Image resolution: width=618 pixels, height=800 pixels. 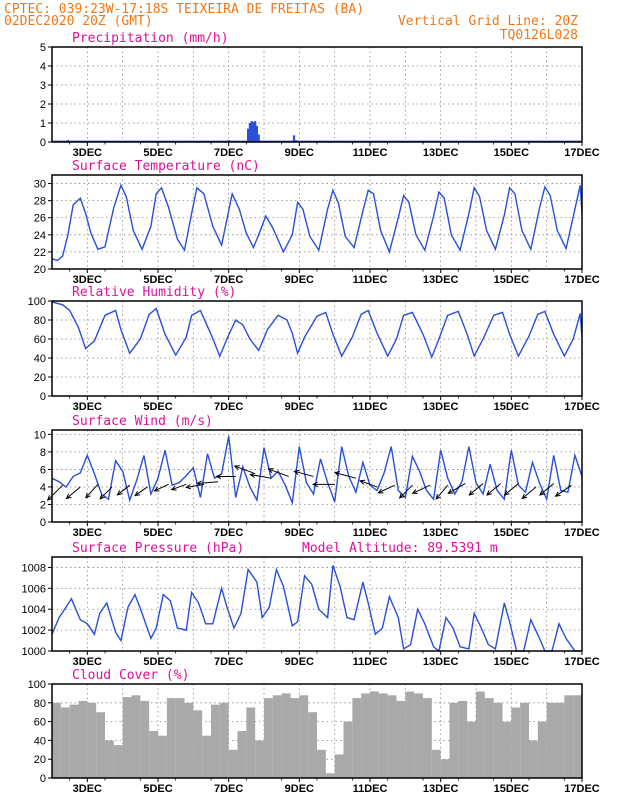 I want to click on y-tick-label: 26, so click(x=40, y=219).